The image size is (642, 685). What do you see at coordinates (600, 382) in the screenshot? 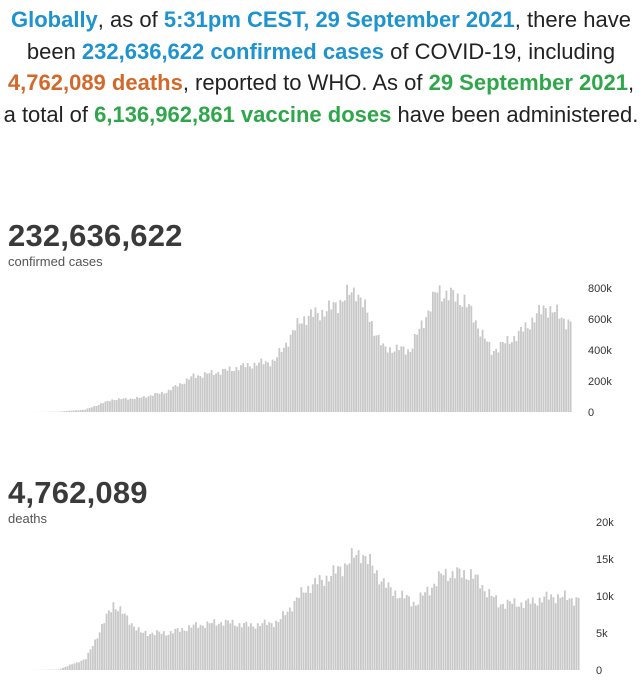
I see `y-tick-label: 200k` at bounding box center [600, 382].